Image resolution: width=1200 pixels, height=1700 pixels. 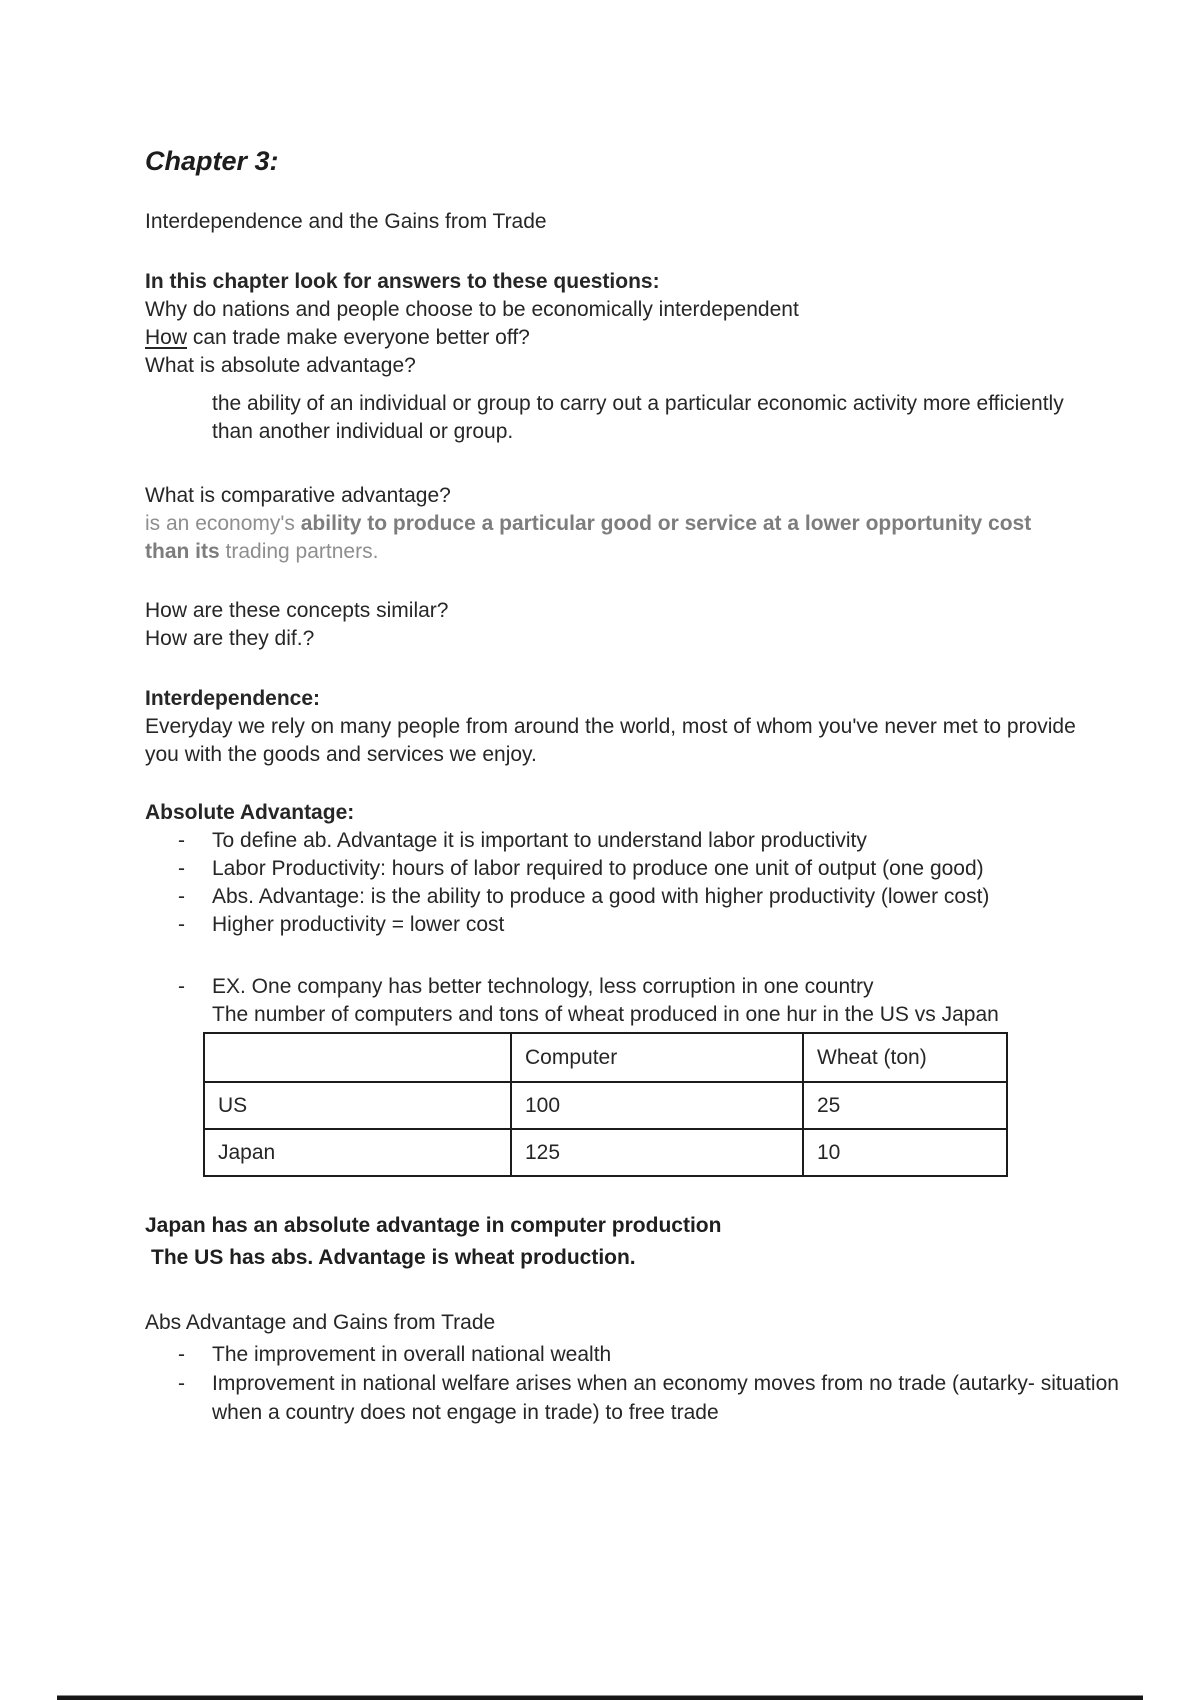 I want to click on question-concepts-similar: How are these concepts similar?, so click(x=297, y=610).